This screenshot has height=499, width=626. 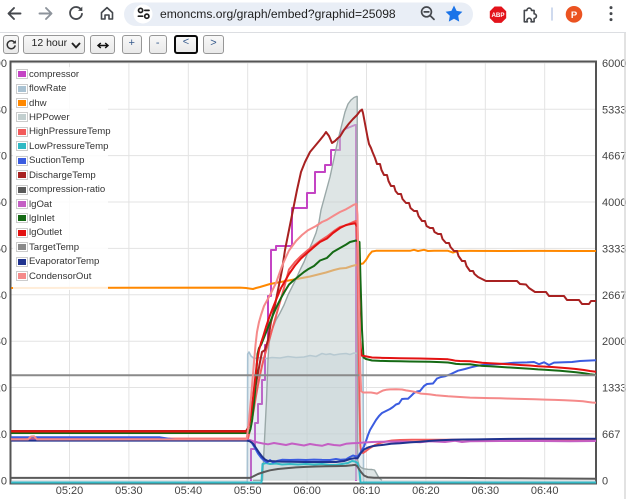 I want to click on svg-text: 6000, so click(x=614, y=64).